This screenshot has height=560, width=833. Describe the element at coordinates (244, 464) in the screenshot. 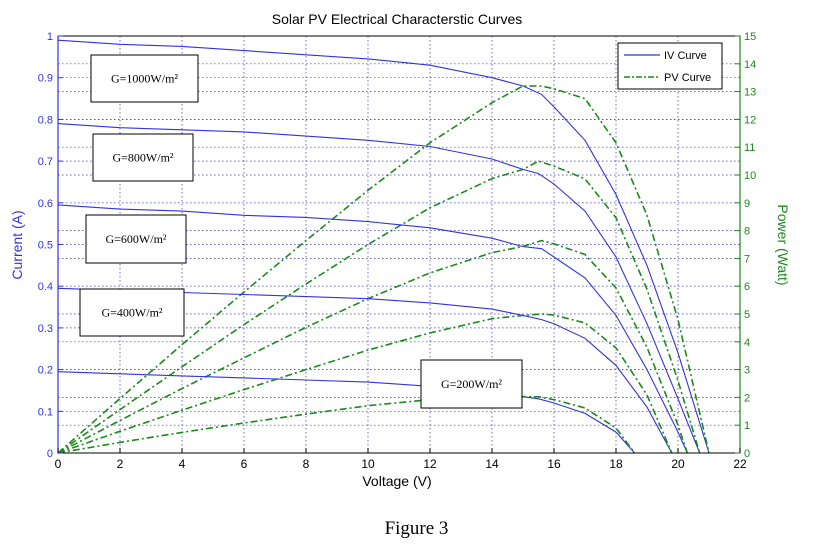

I see `x-tick-label: 6` at that location.